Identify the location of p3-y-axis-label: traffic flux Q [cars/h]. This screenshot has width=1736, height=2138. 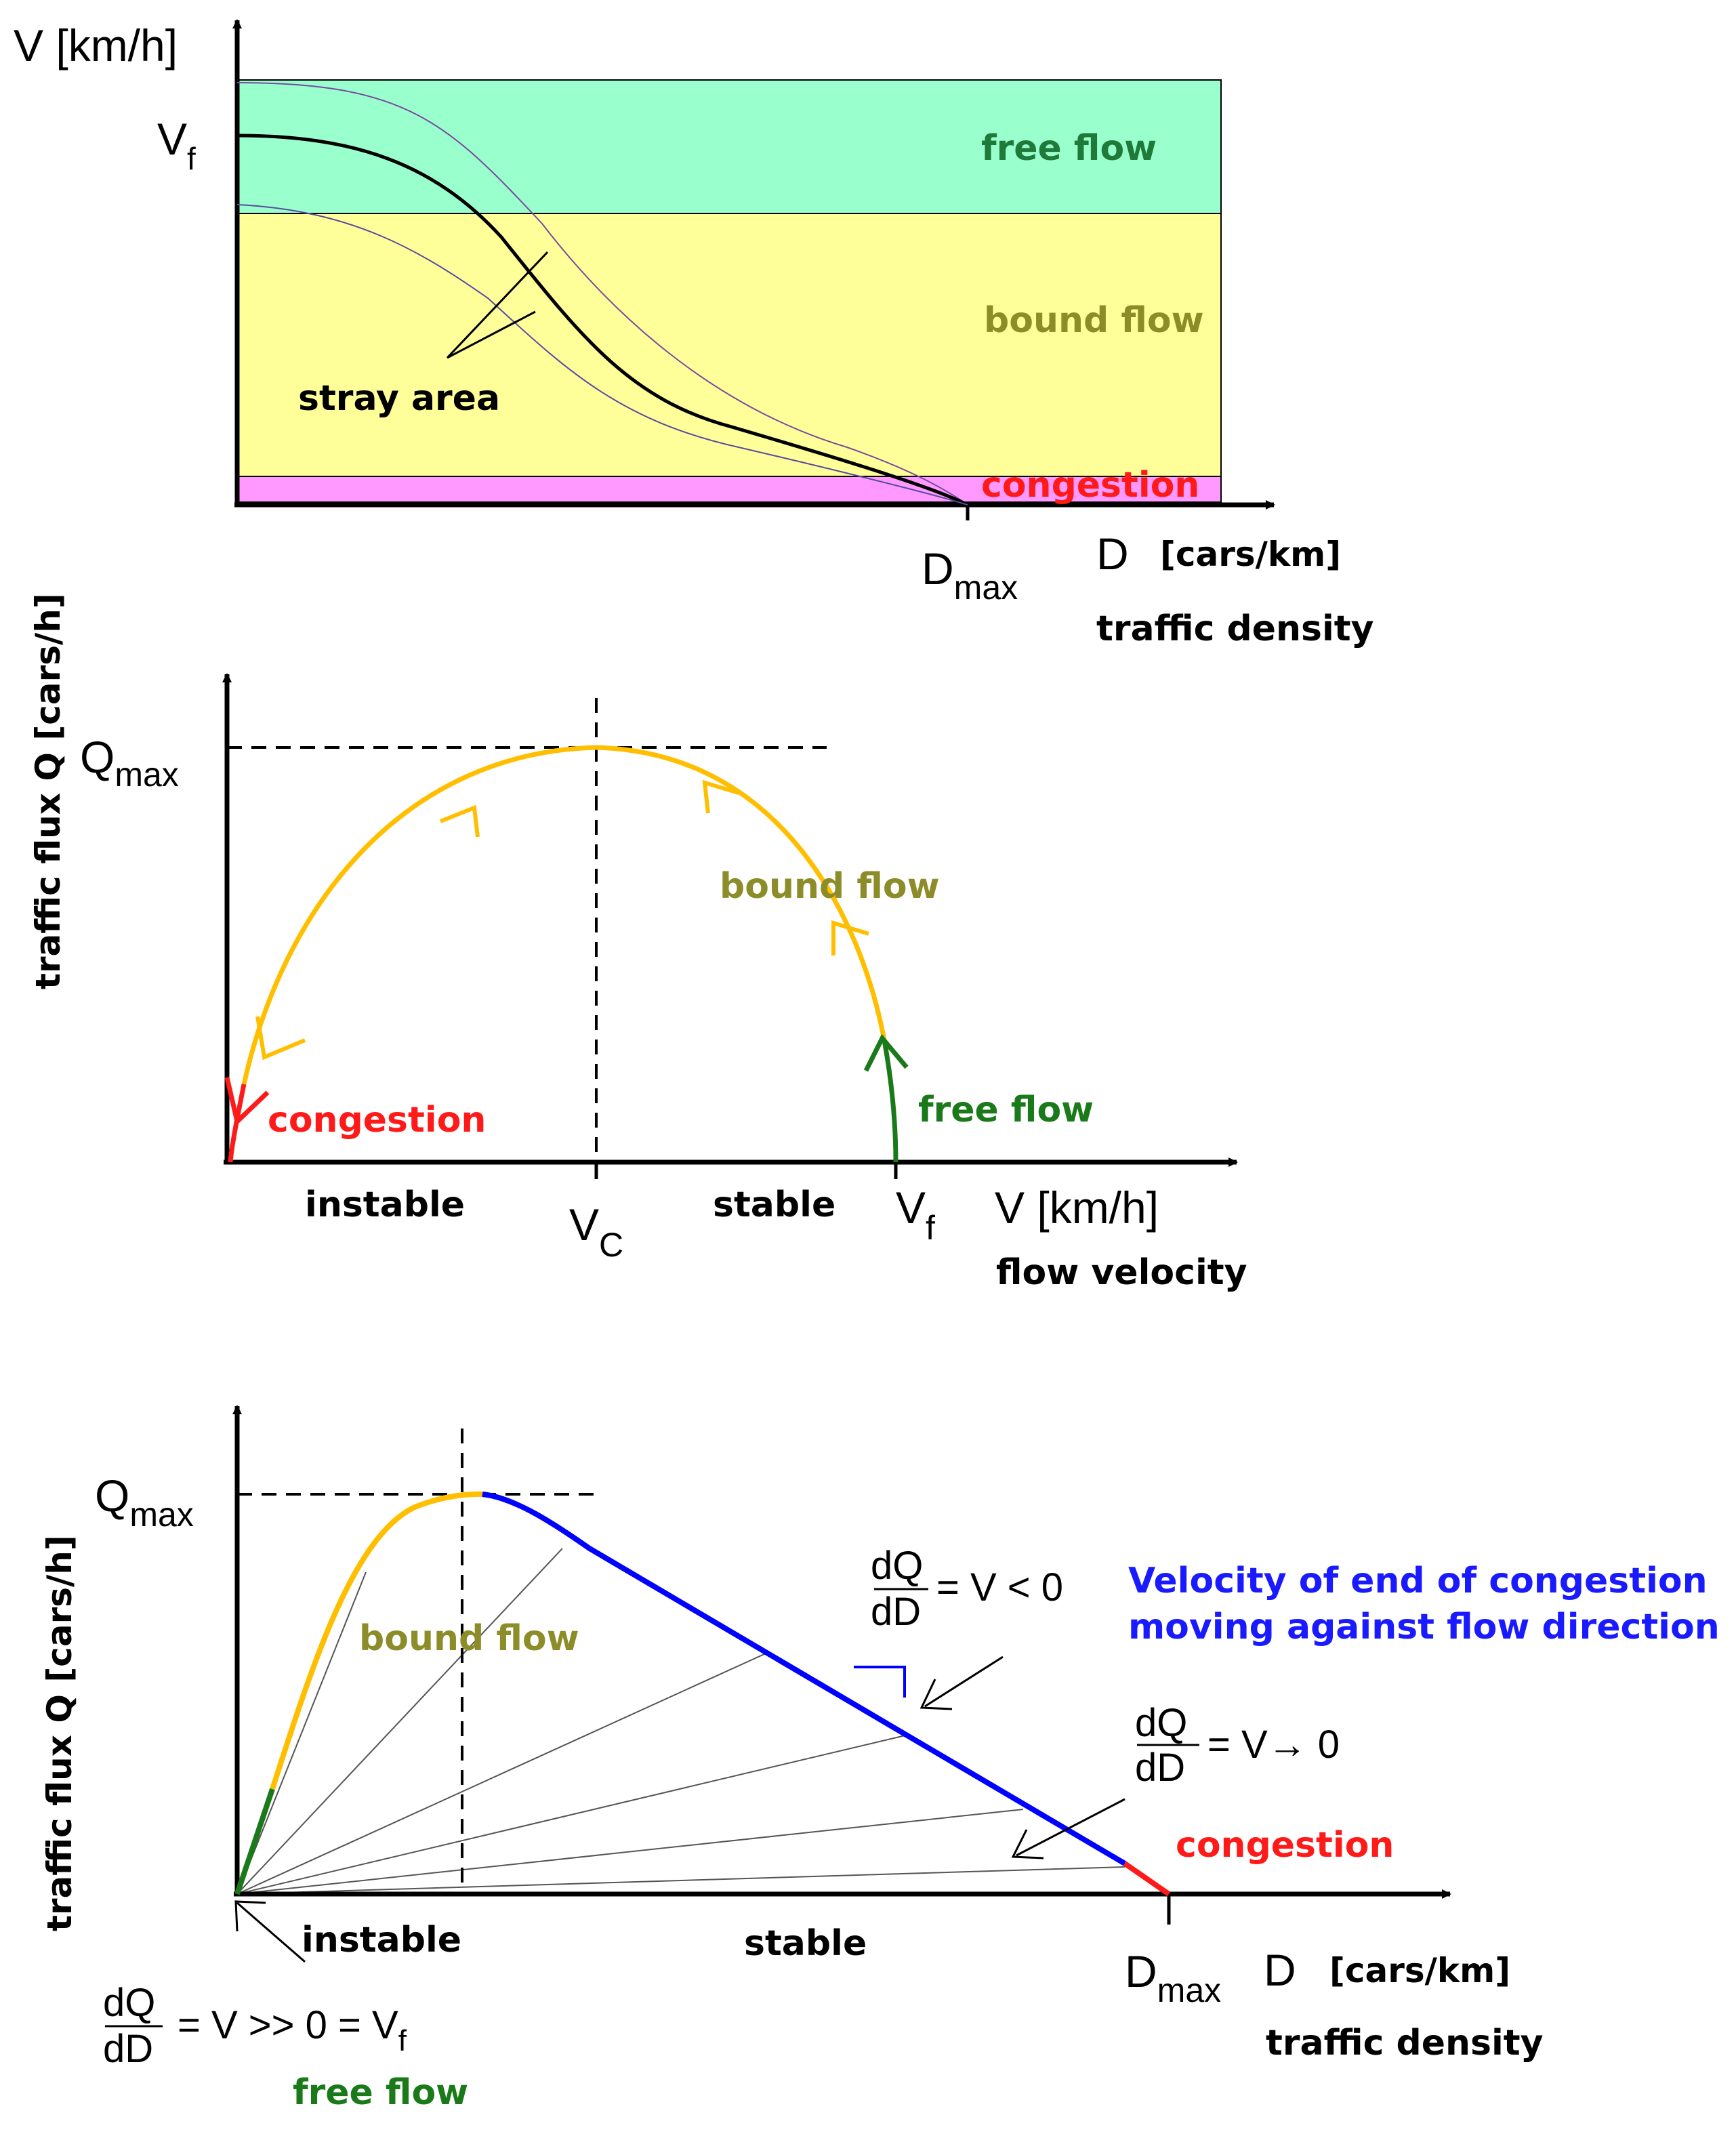
(59, 1733).